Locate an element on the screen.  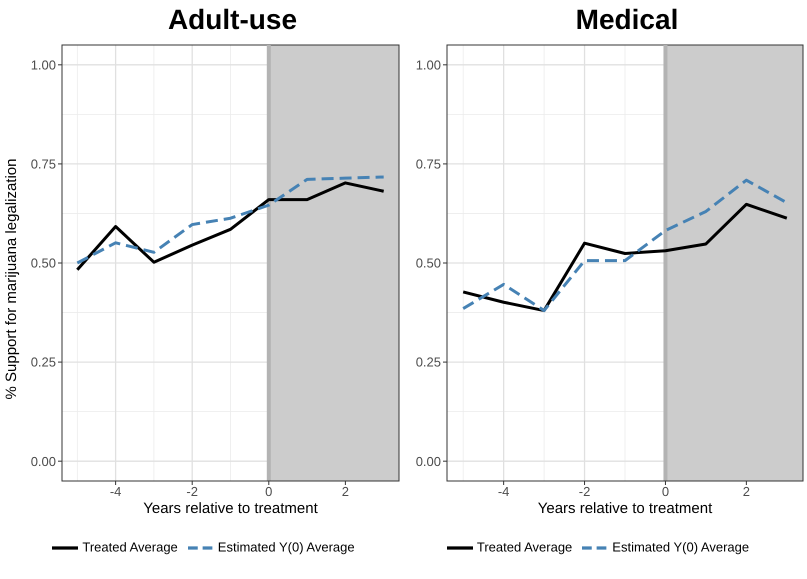
chart-title: Medical is located at coordinates (627, 20).